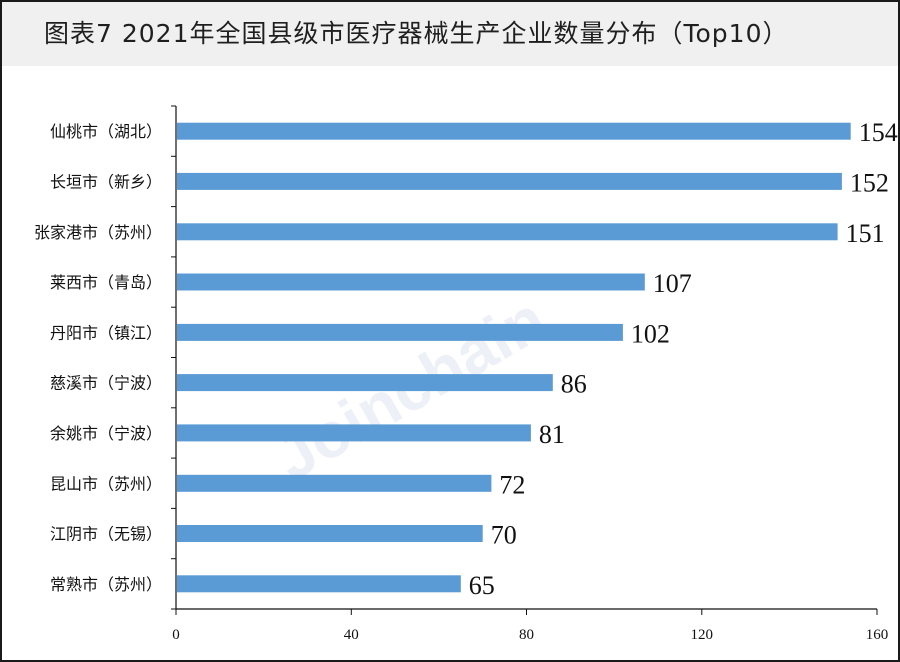 Image resolution: width=900 pixels, height=662 pixels. What do you see at coordinates (351, 635) in the screenshot?
I see `x-tick-label: 40` at bounding box center [351, 635].